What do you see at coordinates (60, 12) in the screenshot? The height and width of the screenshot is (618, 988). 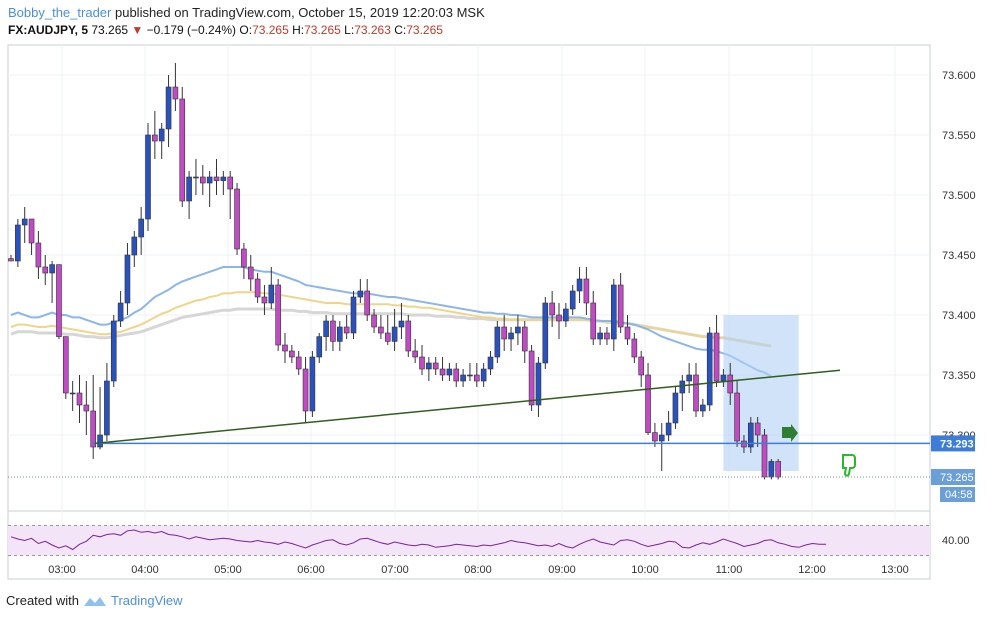 I see `author-link: Bobby_the_trader` at bounding box center [60, 12].